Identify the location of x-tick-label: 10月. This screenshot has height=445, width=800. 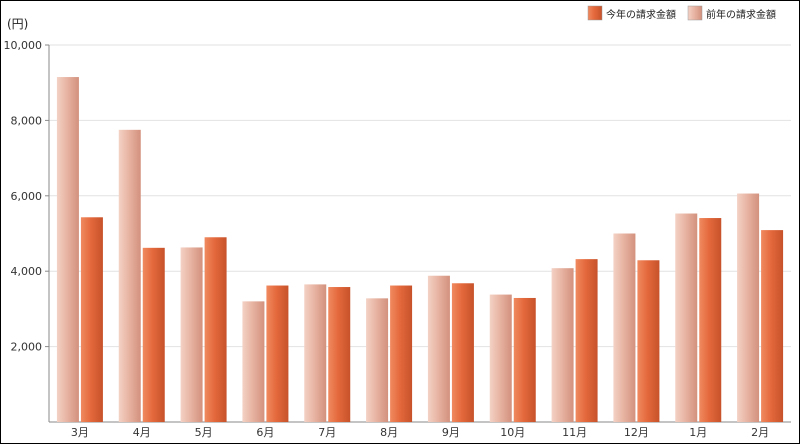
(512, 432).